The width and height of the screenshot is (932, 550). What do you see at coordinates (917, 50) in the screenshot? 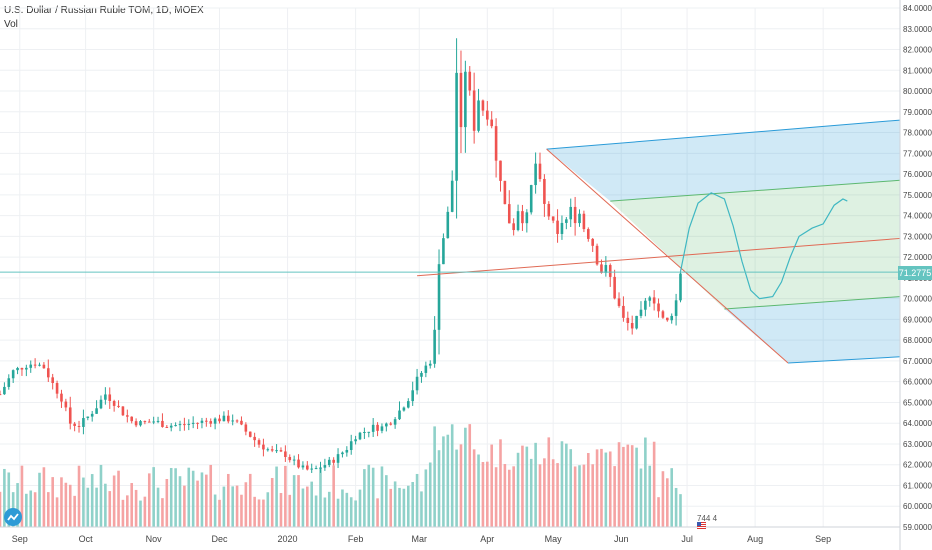
I see `y-tick-label: 82.0000` at bounding box center [917, 50].